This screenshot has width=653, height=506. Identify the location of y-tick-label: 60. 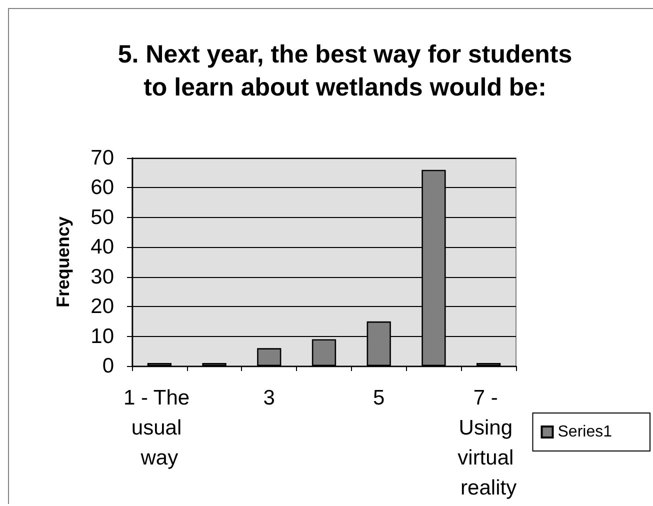
(102, 188).